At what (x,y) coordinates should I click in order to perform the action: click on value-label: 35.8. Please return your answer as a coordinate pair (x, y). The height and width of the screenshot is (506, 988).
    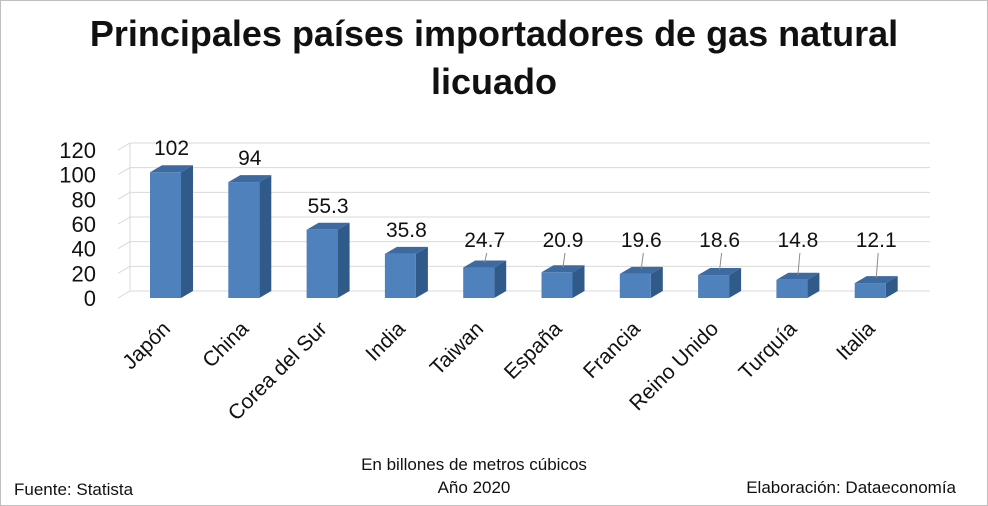
    Looking at the image, I should click on (406, 230).